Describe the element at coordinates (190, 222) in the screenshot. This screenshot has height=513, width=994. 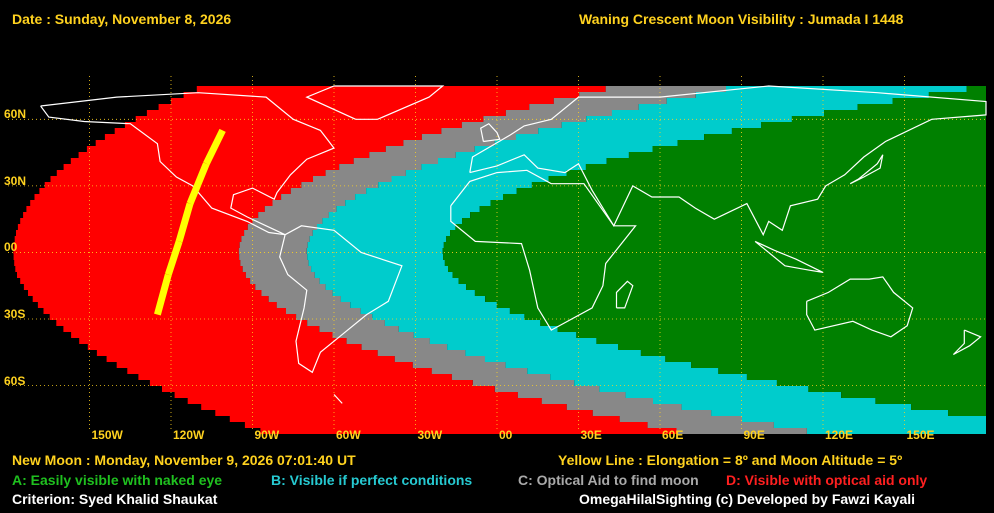
I see `yellow-visibility-line` at that location.